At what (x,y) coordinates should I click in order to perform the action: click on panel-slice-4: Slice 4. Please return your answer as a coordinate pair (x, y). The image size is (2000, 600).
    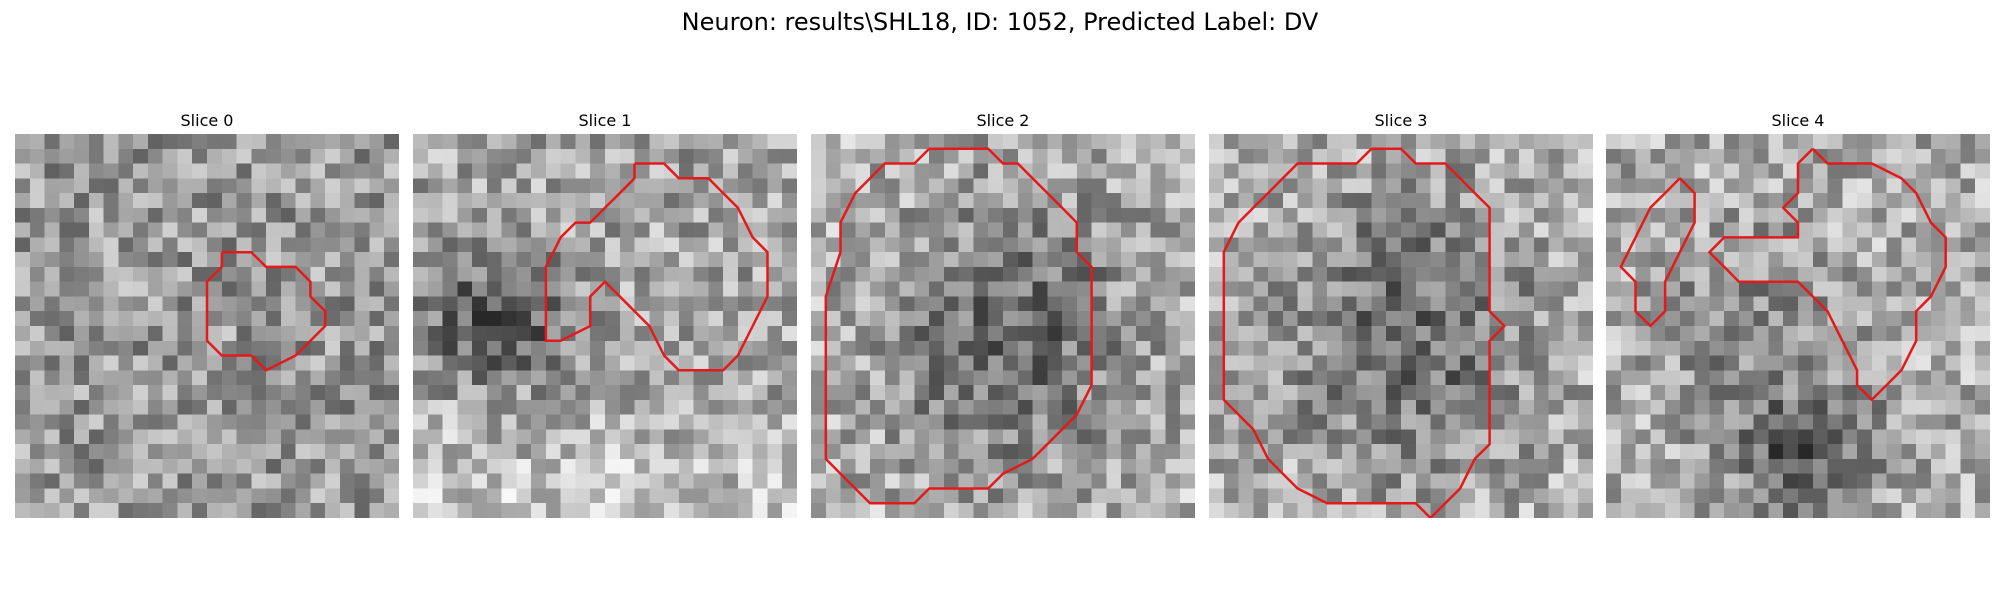
    Looking at the image, I should click on (1798, 313).